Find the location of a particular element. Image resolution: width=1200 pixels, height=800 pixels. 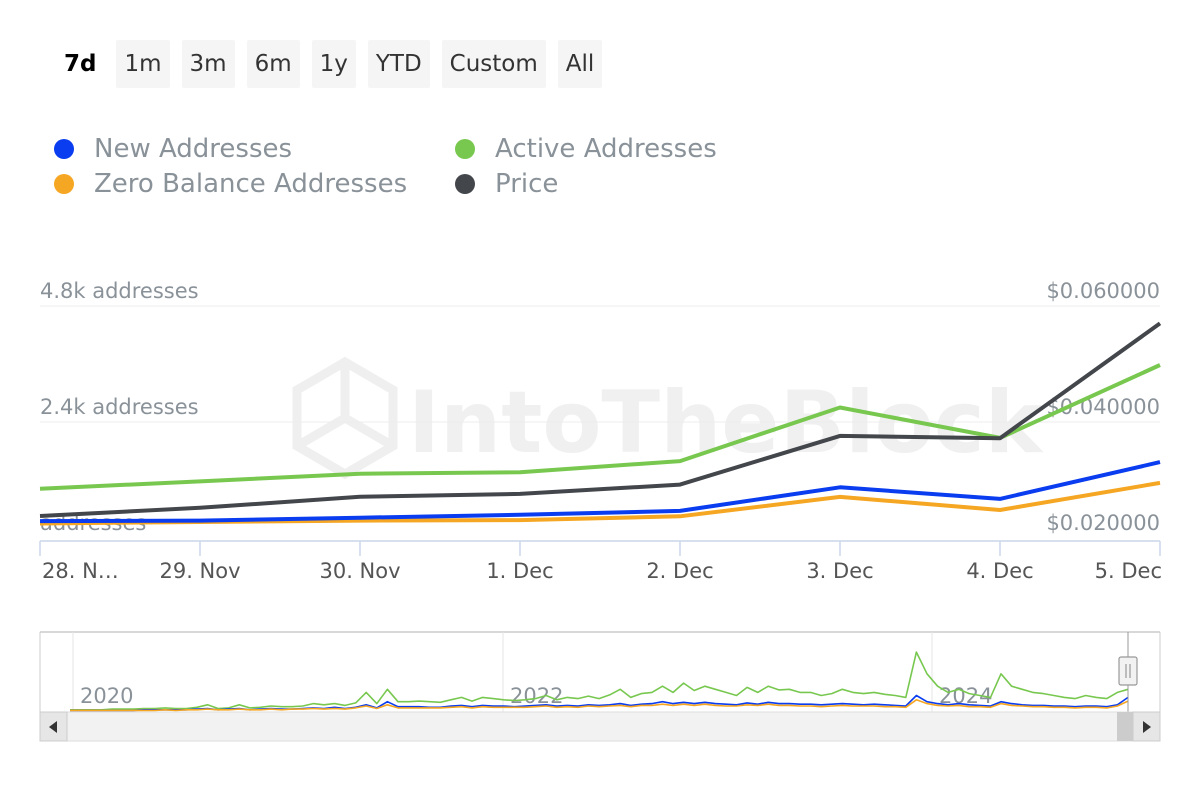

navigator-handle is located at coordinates (1128, 671).